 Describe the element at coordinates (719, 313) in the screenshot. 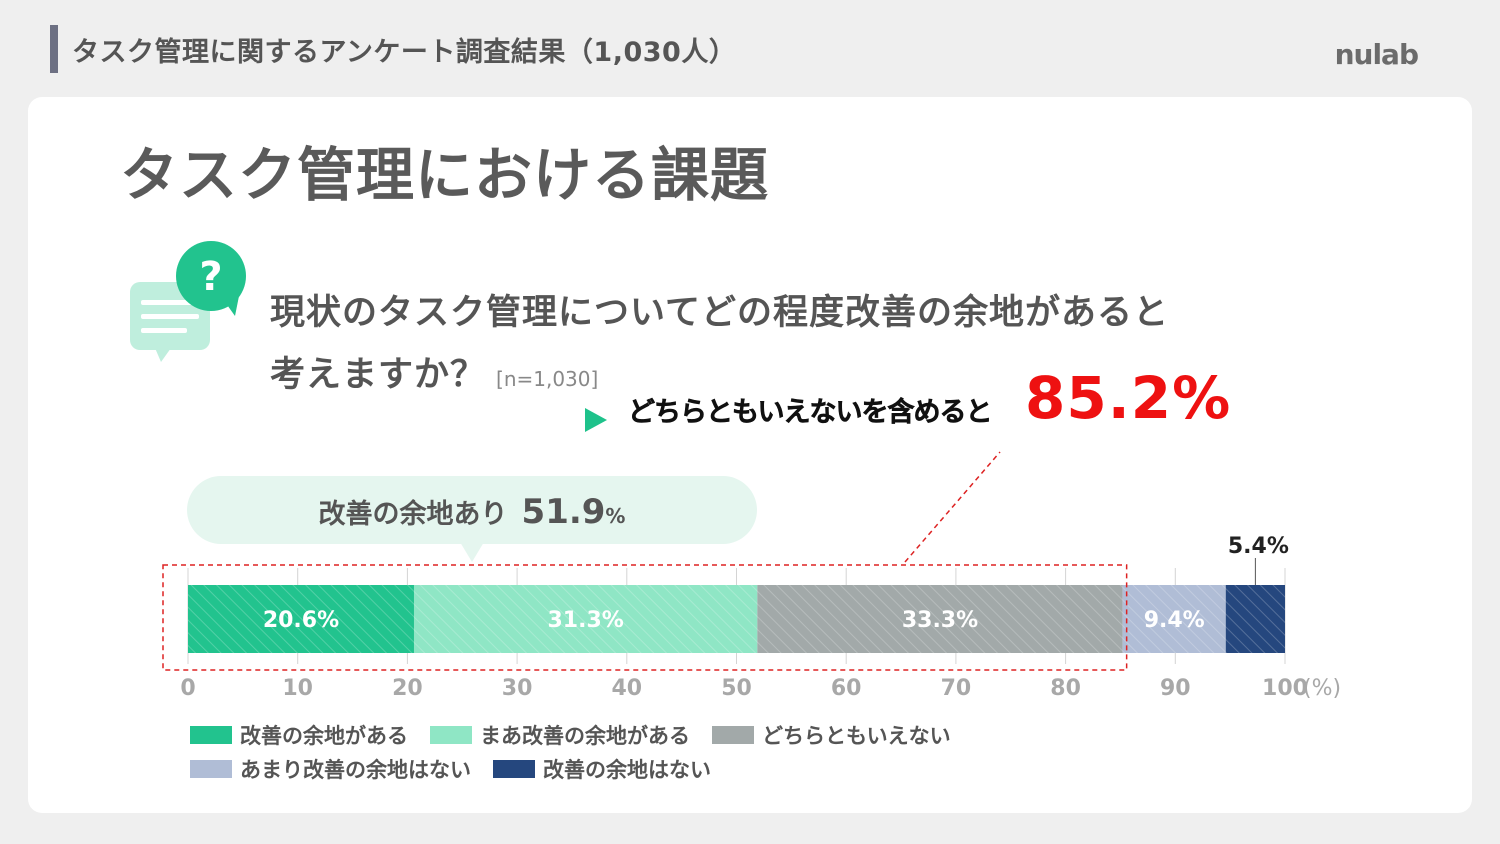

I see `question-line-1: 現状のタスク管理についてどの程度改善の余地があると` at that location.